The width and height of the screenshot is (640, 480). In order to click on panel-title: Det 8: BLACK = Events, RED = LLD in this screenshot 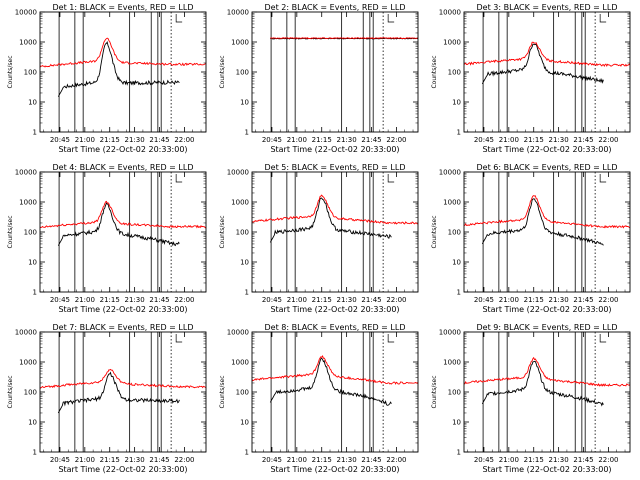, I will do `click(335, 327)`.